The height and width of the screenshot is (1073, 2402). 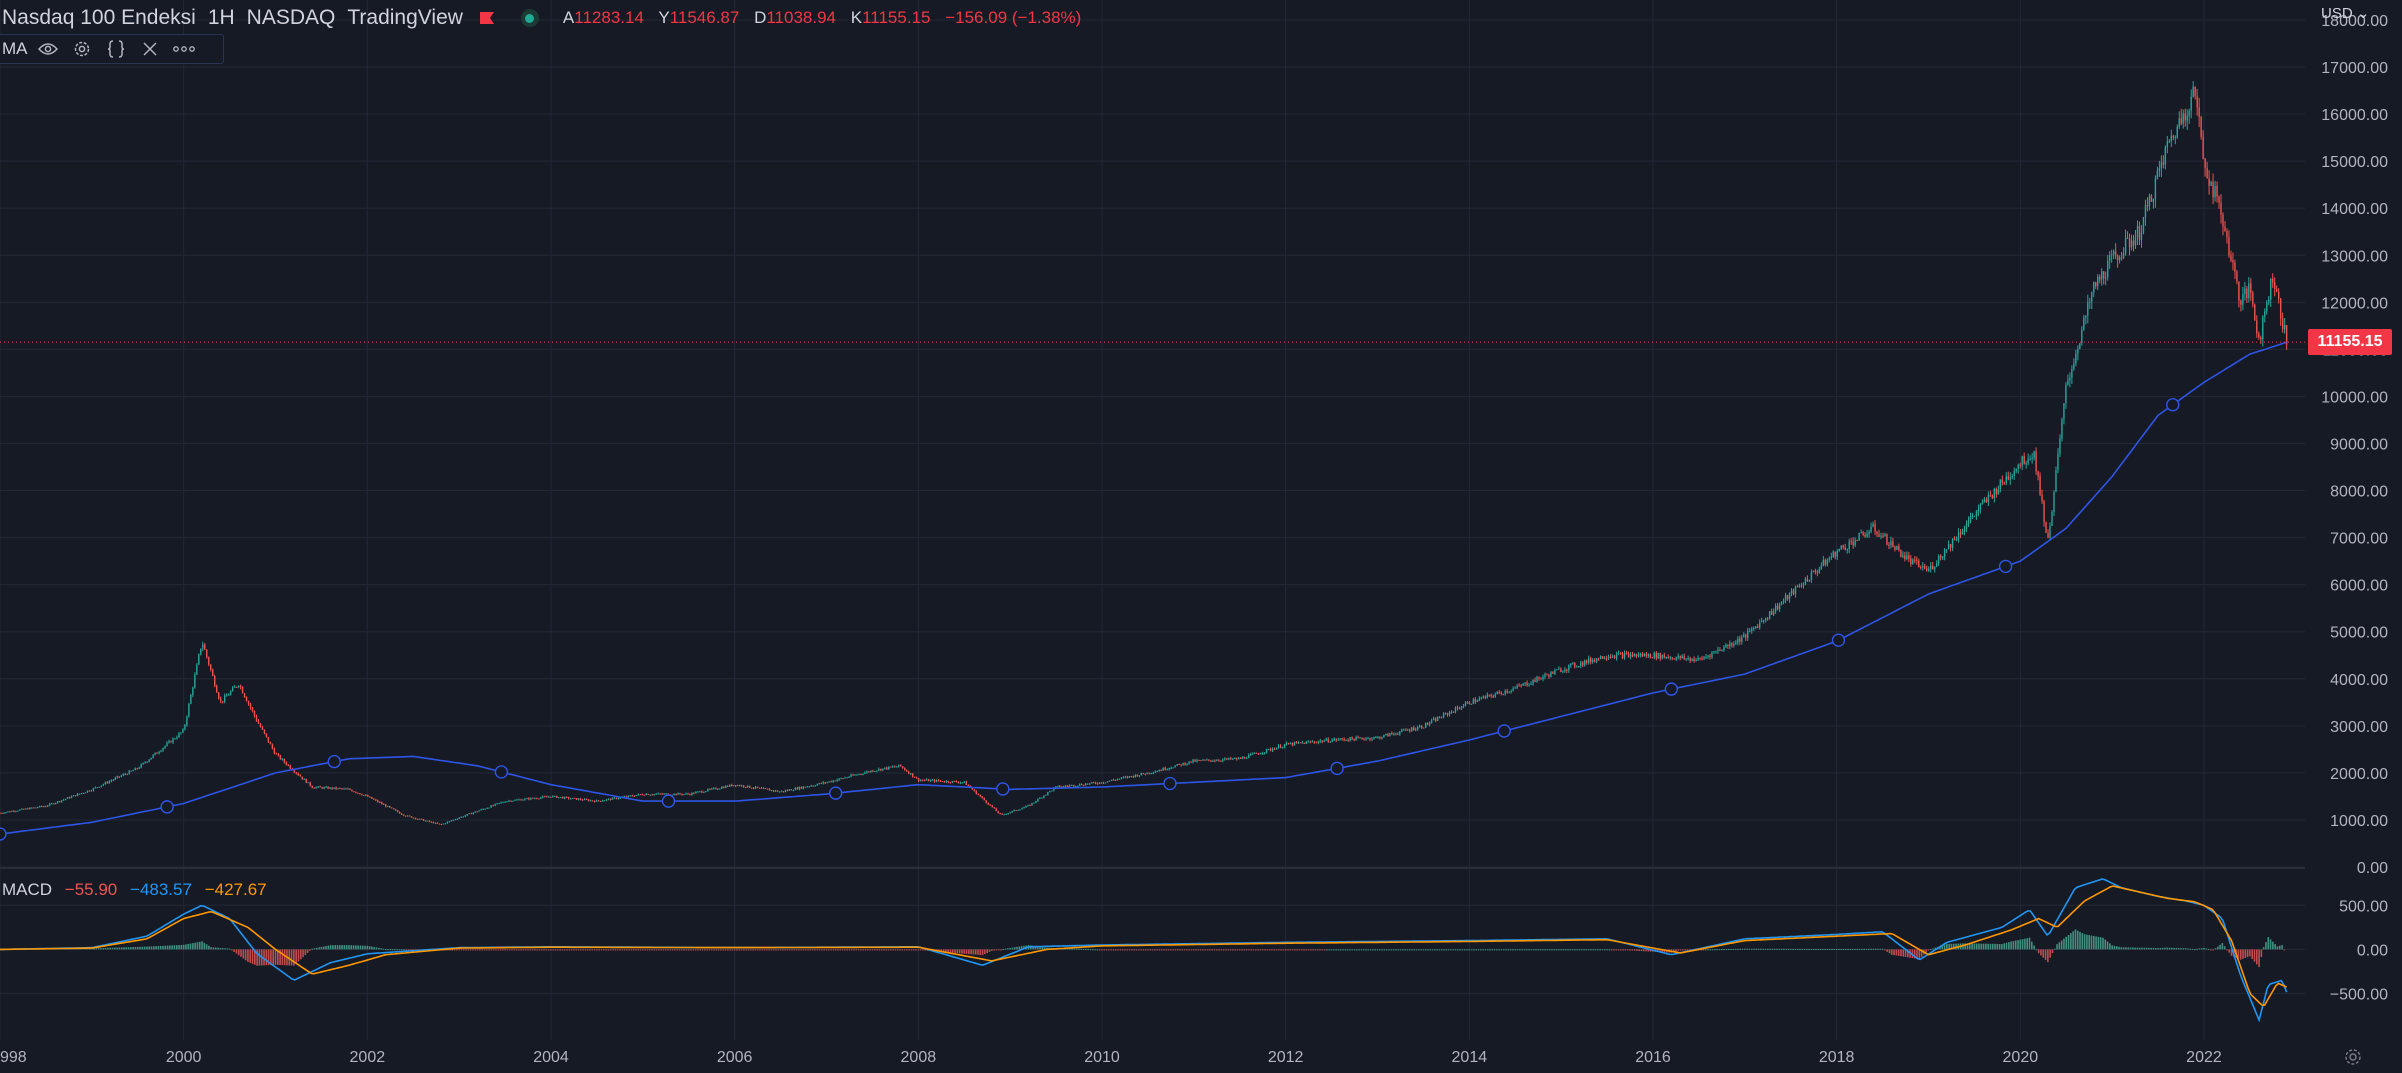 I want to click on indicator-label: MA, so click(x=15, y=48).